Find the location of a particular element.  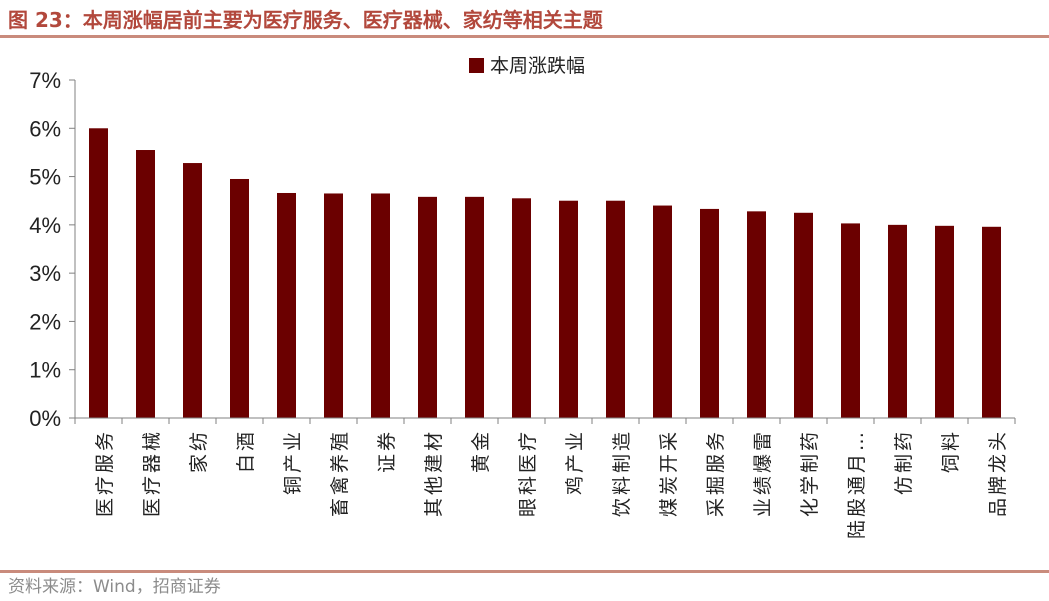

x-tick-label-text: 鸡产业 is located at coordinates (575, 462).